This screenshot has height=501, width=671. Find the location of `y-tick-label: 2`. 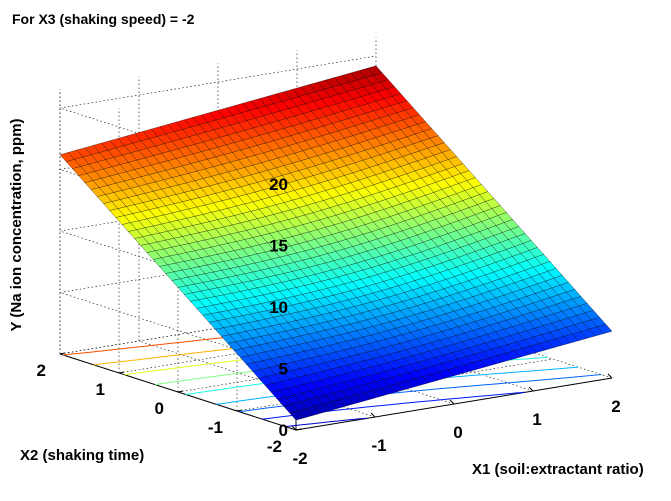

y-tick-label: 2 is located at coordinates (41, 370).